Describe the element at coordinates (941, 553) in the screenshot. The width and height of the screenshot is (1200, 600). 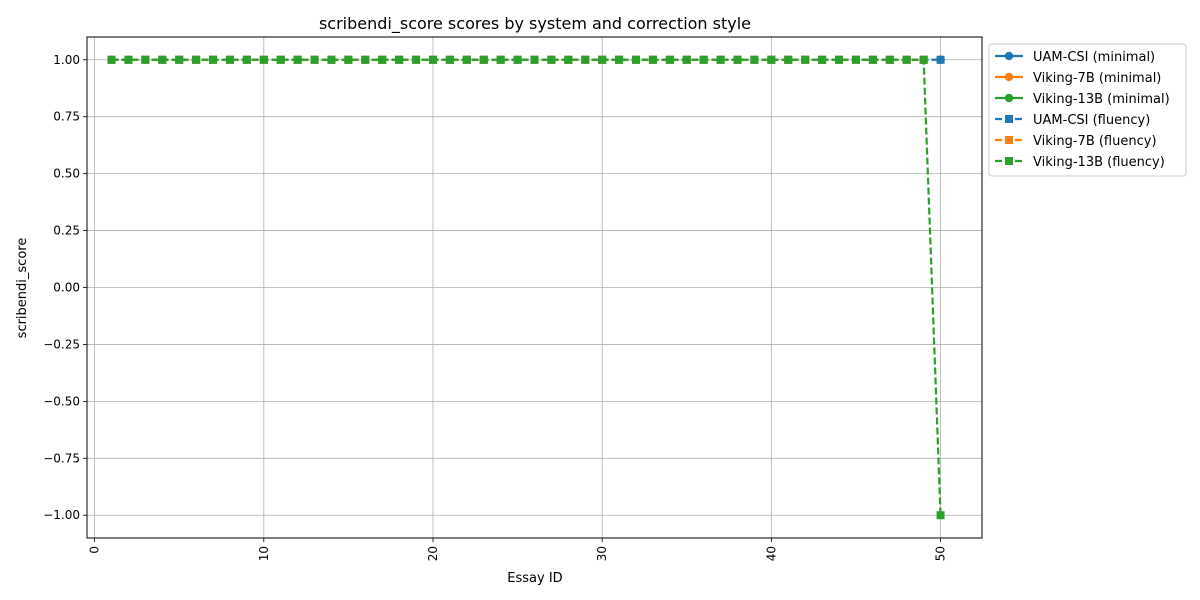
I see `x-tick-label: 50` at that location.